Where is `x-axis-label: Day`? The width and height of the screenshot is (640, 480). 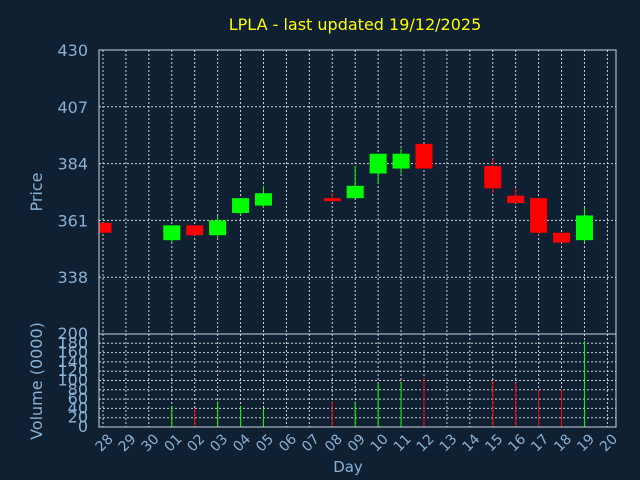
x-axis-label: Day is located at coordinates (348, 467).